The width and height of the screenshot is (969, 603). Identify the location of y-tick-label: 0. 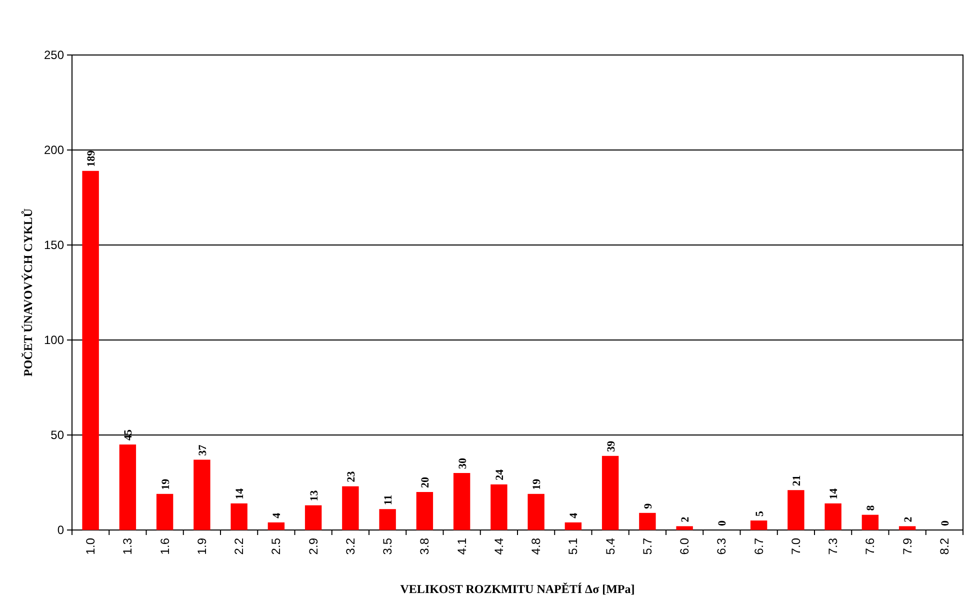
(60, 530).